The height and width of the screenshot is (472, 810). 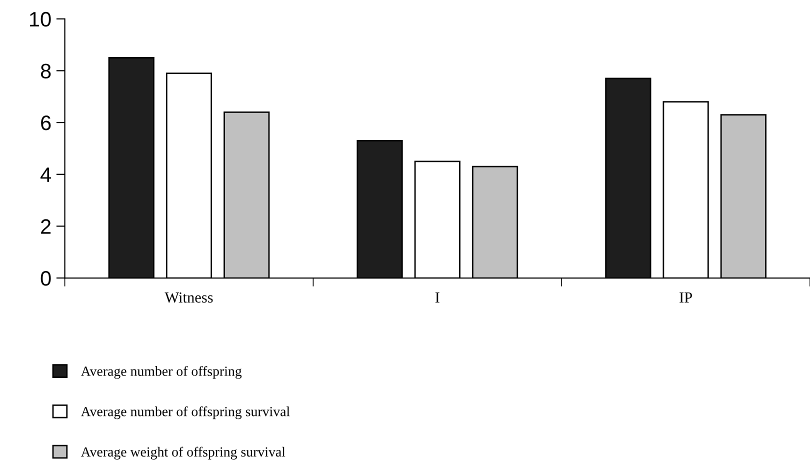 I want to click on legend-label: Average number of offspring, so click(x=161, y=372).